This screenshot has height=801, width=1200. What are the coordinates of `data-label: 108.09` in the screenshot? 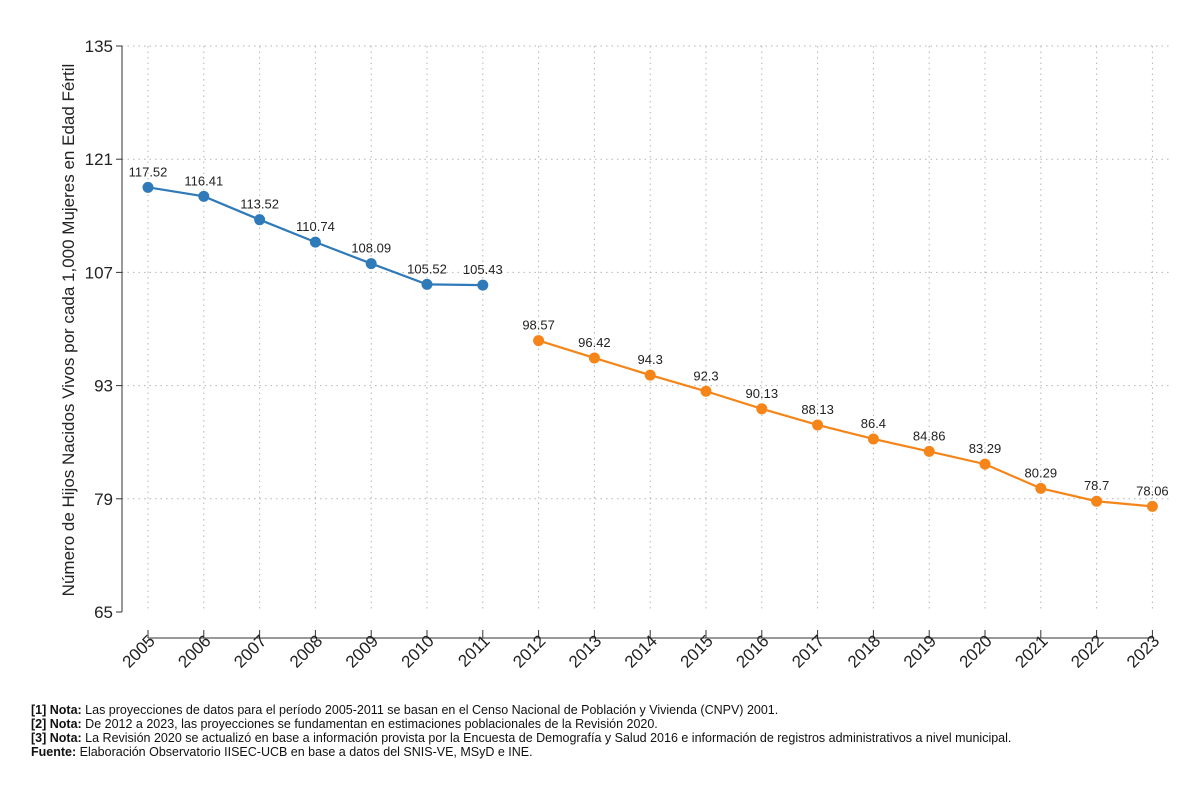 It's located at (371, 248).